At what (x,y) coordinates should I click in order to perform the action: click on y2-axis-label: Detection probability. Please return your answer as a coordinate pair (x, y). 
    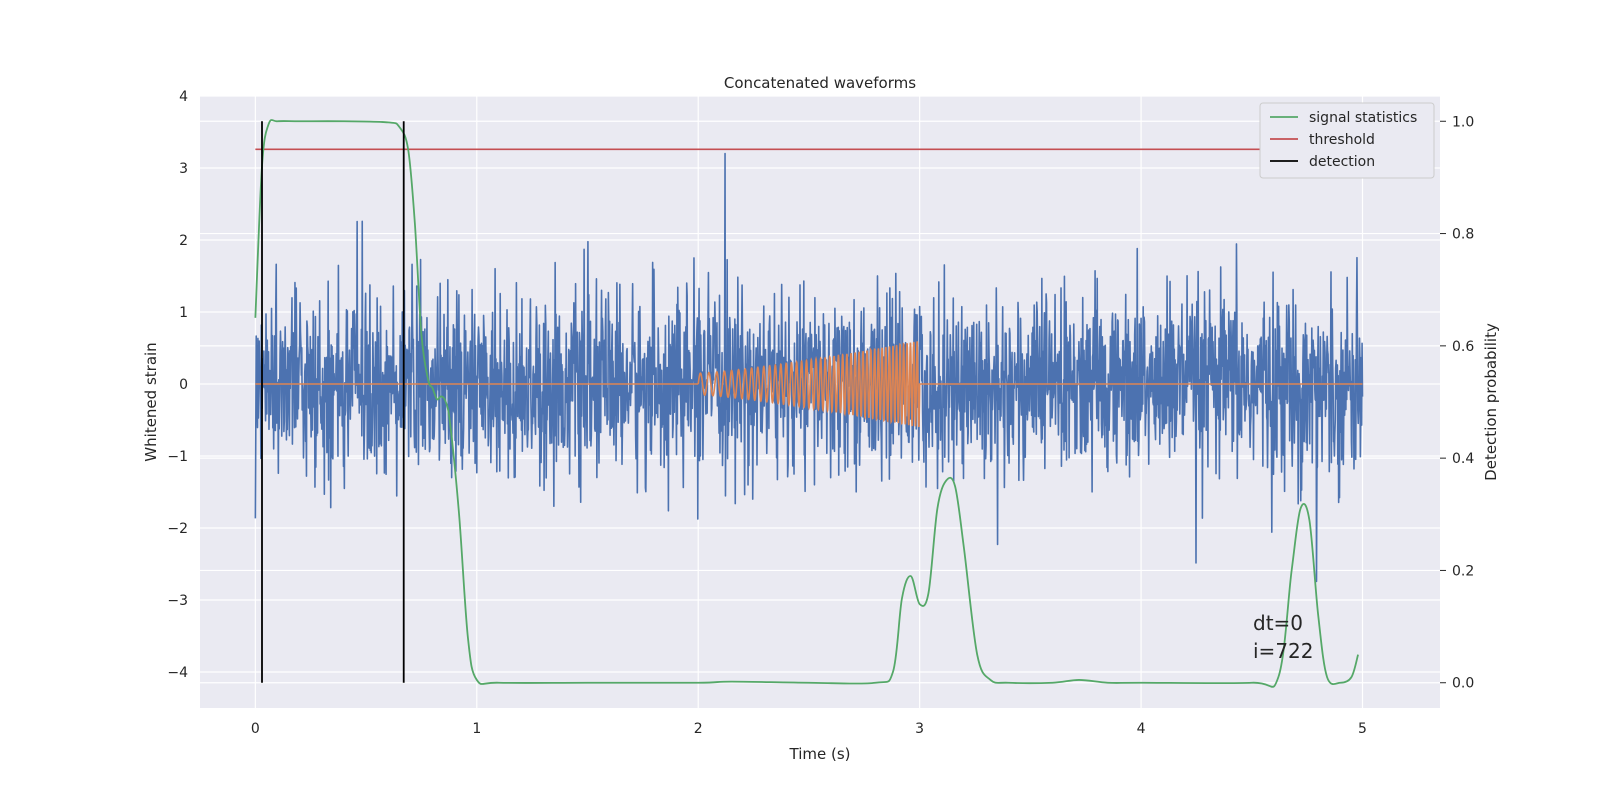
    Looking at the image, I should click on (1491, 402).